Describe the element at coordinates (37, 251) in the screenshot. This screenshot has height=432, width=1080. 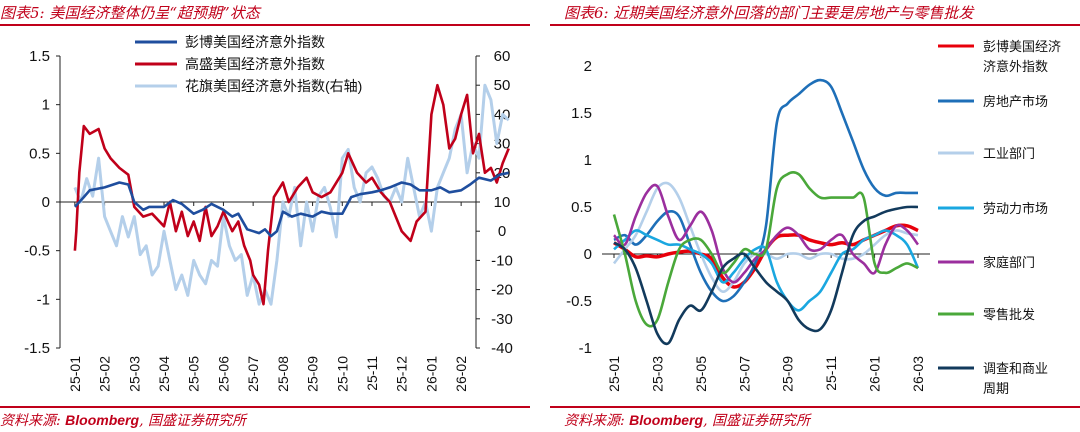
I see `left-y-tick-label: -0.5` at that location.